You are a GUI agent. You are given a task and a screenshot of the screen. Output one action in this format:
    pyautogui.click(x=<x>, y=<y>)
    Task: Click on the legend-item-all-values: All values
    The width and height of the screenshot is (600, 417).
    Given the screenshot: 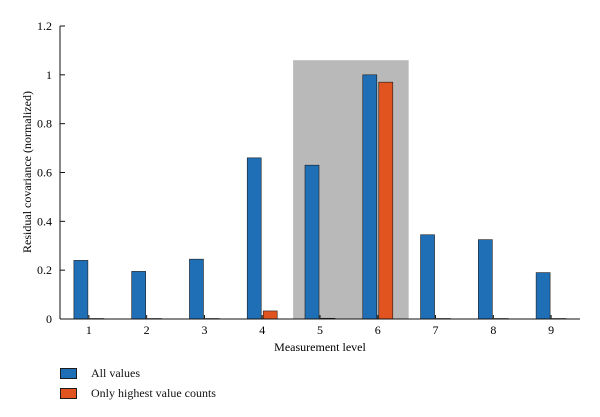 What is the action you would take?
    pyautogui.click(x=138, y=373)
    